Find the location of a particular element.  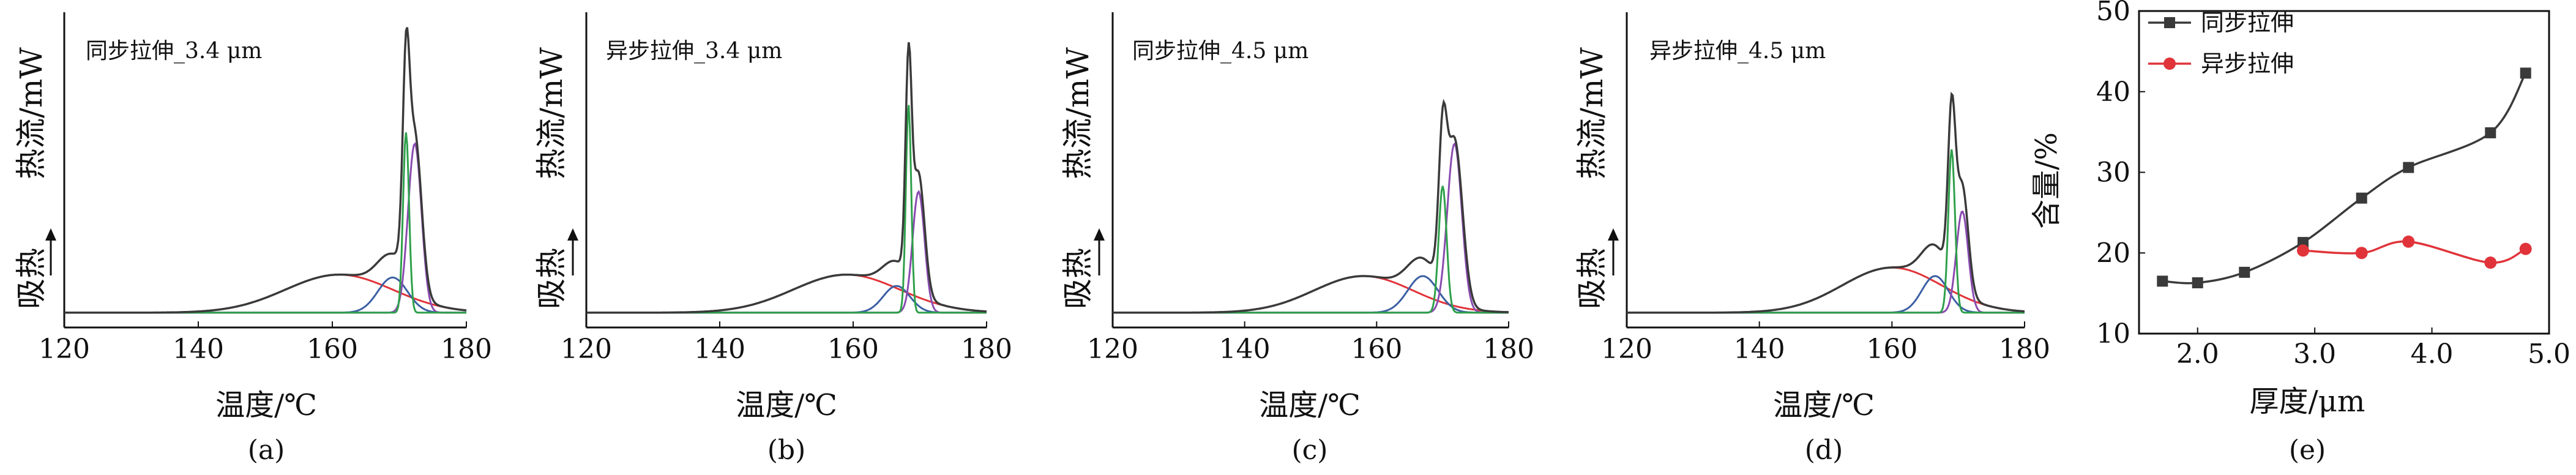

fit-curve-purple is located at coordinates (265, 228).